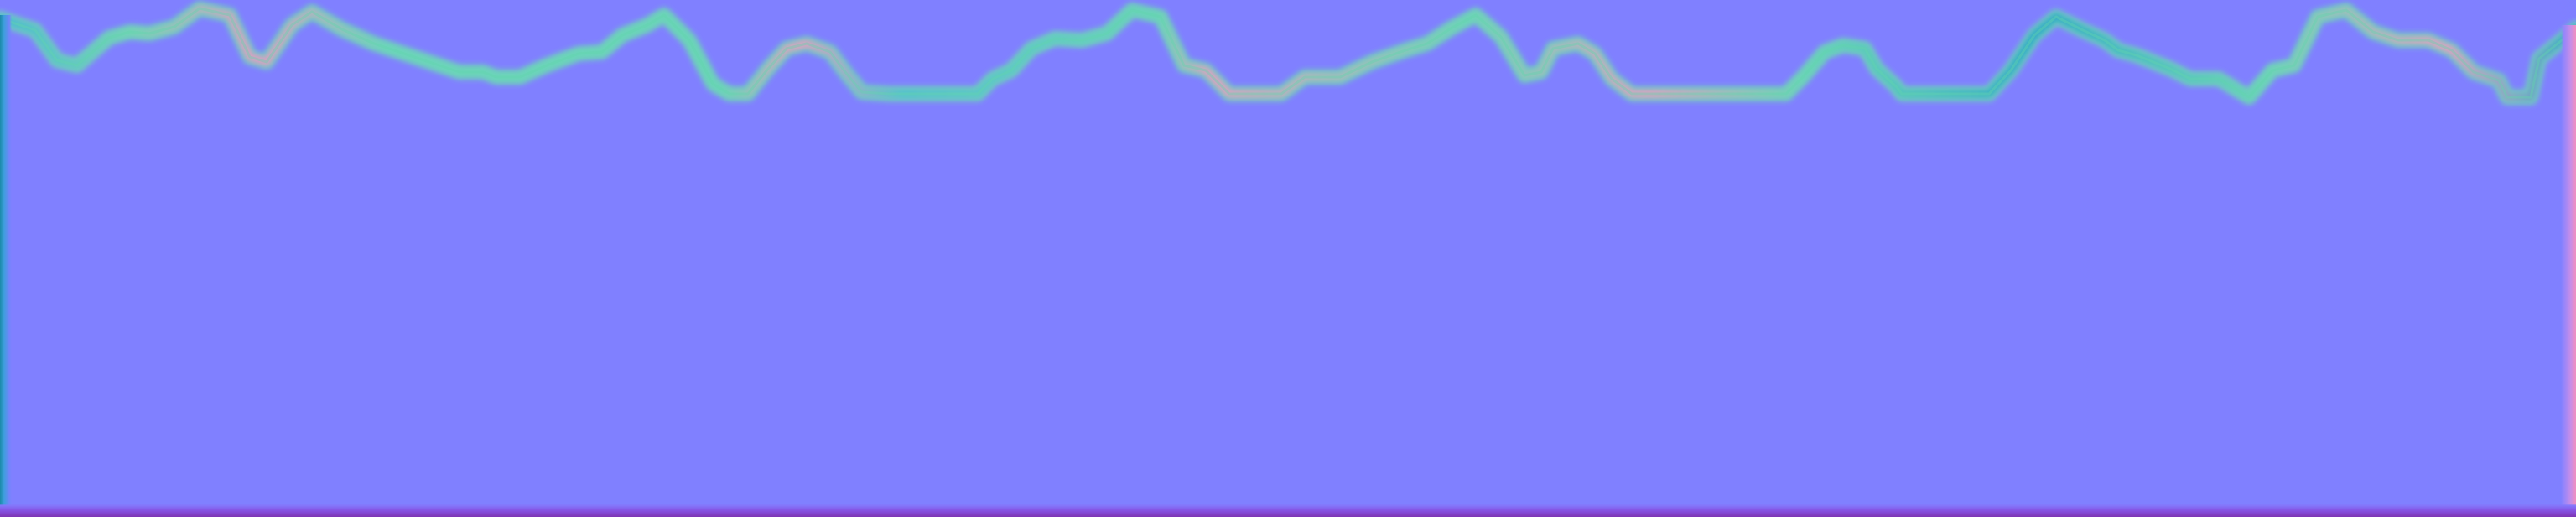 This screenshot has width=2576, height=517. What do you see at coordinates (6, 266) in the screenshot?
I see `left-edge-gradient` at bounding box center [6, 266].